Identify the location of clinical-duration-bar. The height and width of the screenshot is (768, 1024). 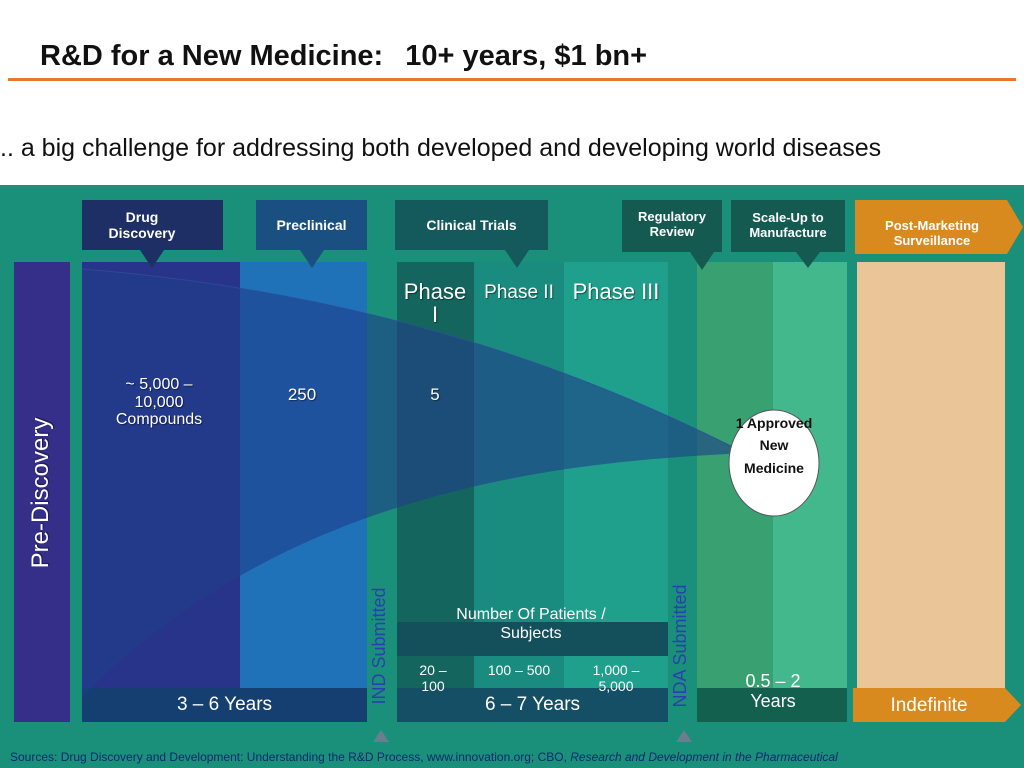
(532, 705).